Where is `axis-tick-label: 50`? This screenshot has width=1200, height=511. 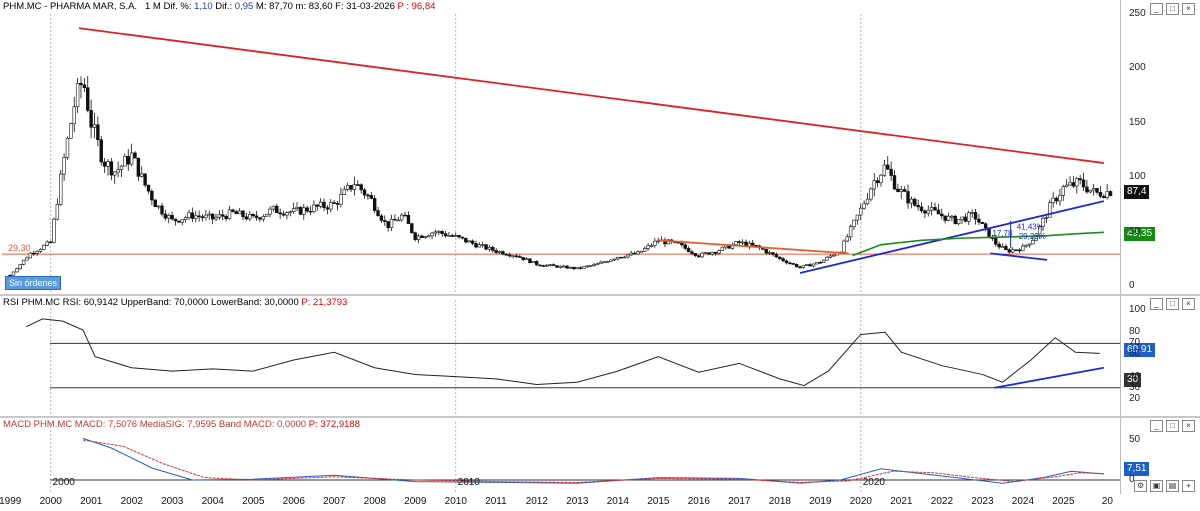
axis-tick-label: 50 is located at coordinates (1135, 231).